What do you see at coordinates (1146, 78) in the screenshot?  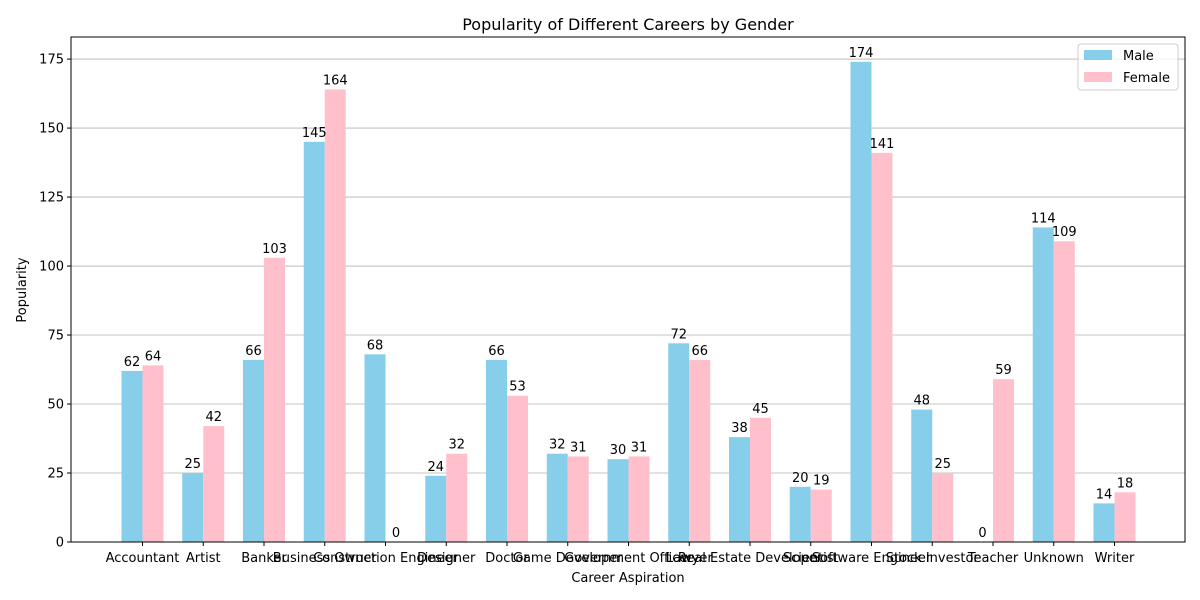 I see `legend-label-female: Female` at bounding box center [1146, 78].